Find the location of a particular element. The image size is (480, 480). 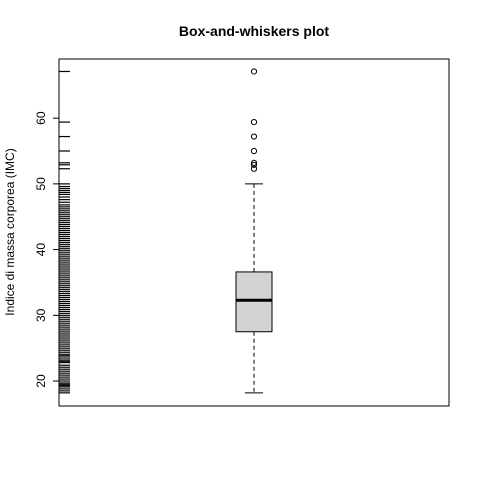

y-axis: 20 30 40 50 60 is located at coordinates (47, 249).